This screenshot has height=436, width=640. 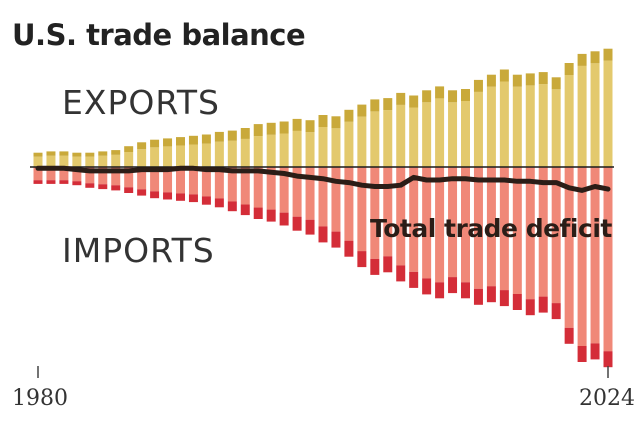 What do you see at coordinates (323, 197) in the screenshot?
I see `import-bar-2002` at bounding box center [323, 197].